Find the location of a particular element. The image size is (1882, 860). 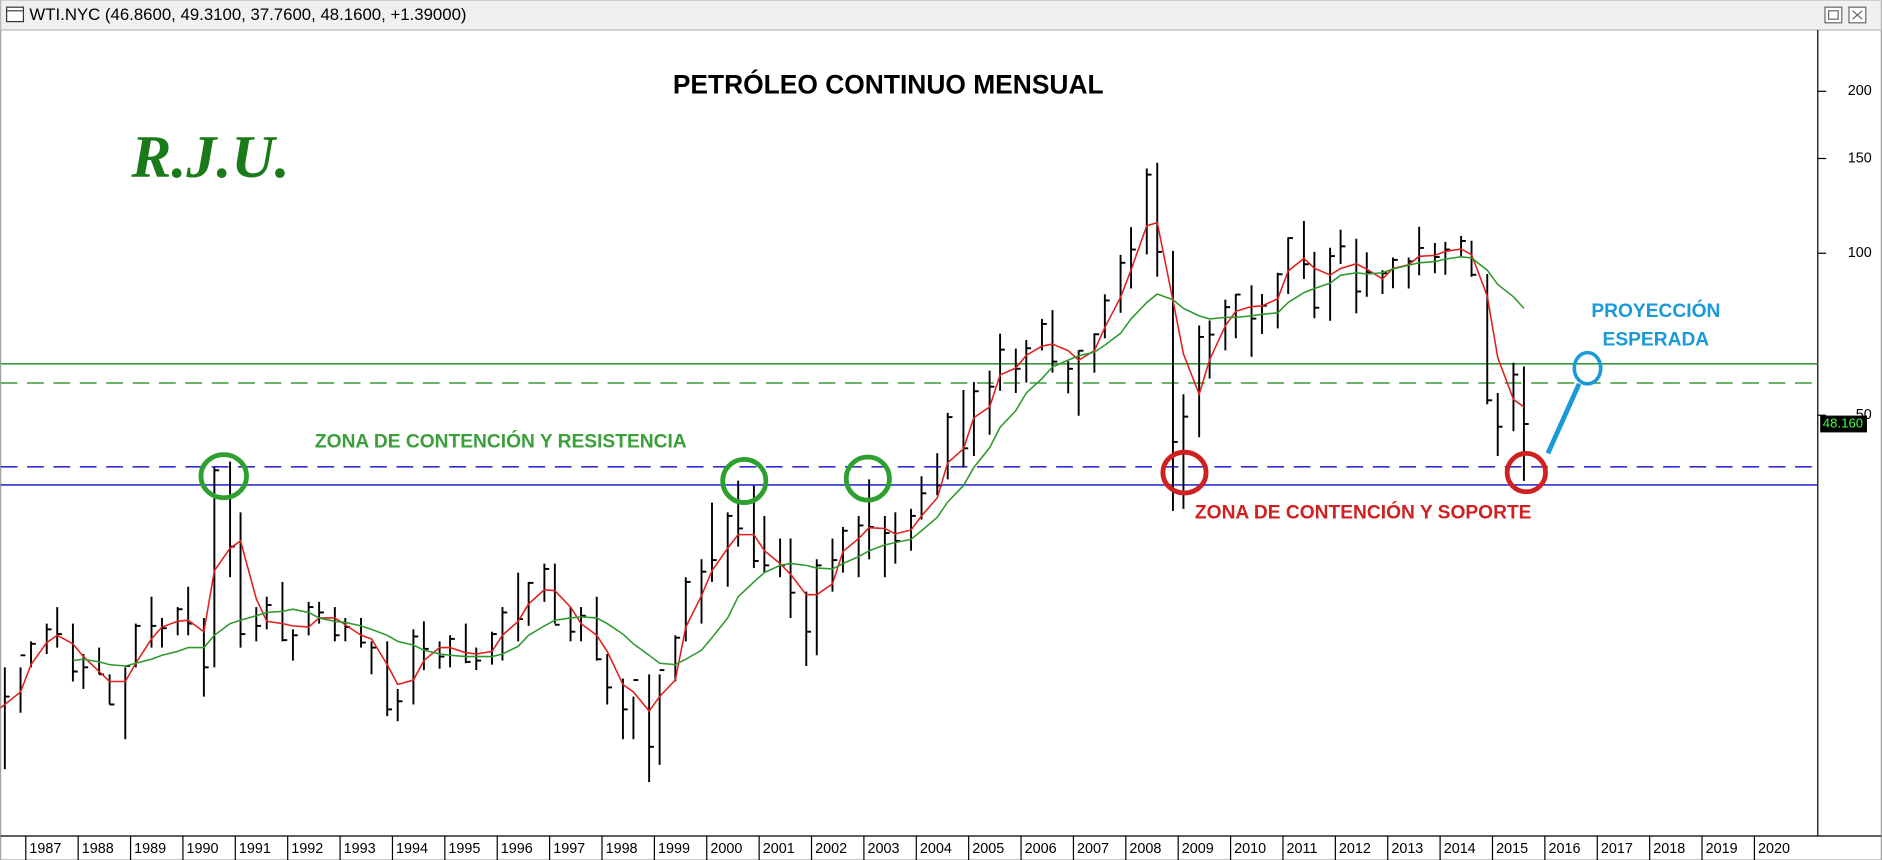

x-tick-label: 2003 is located at coordinates (884, 849).